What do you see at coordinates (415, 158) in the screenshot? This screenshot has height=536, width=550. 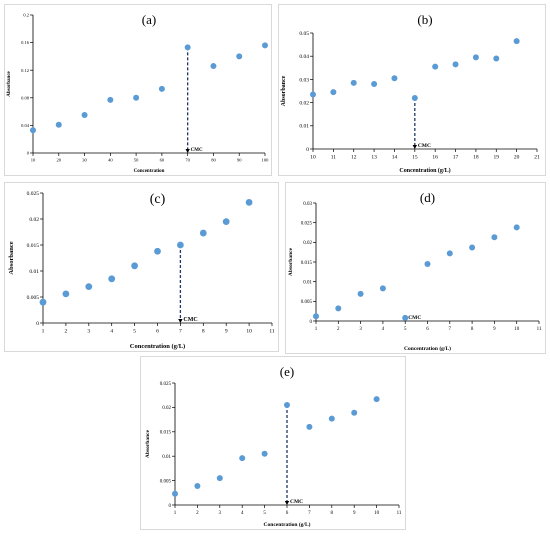 I see `x-tick-label: 15` at bounding box center [415, 158].